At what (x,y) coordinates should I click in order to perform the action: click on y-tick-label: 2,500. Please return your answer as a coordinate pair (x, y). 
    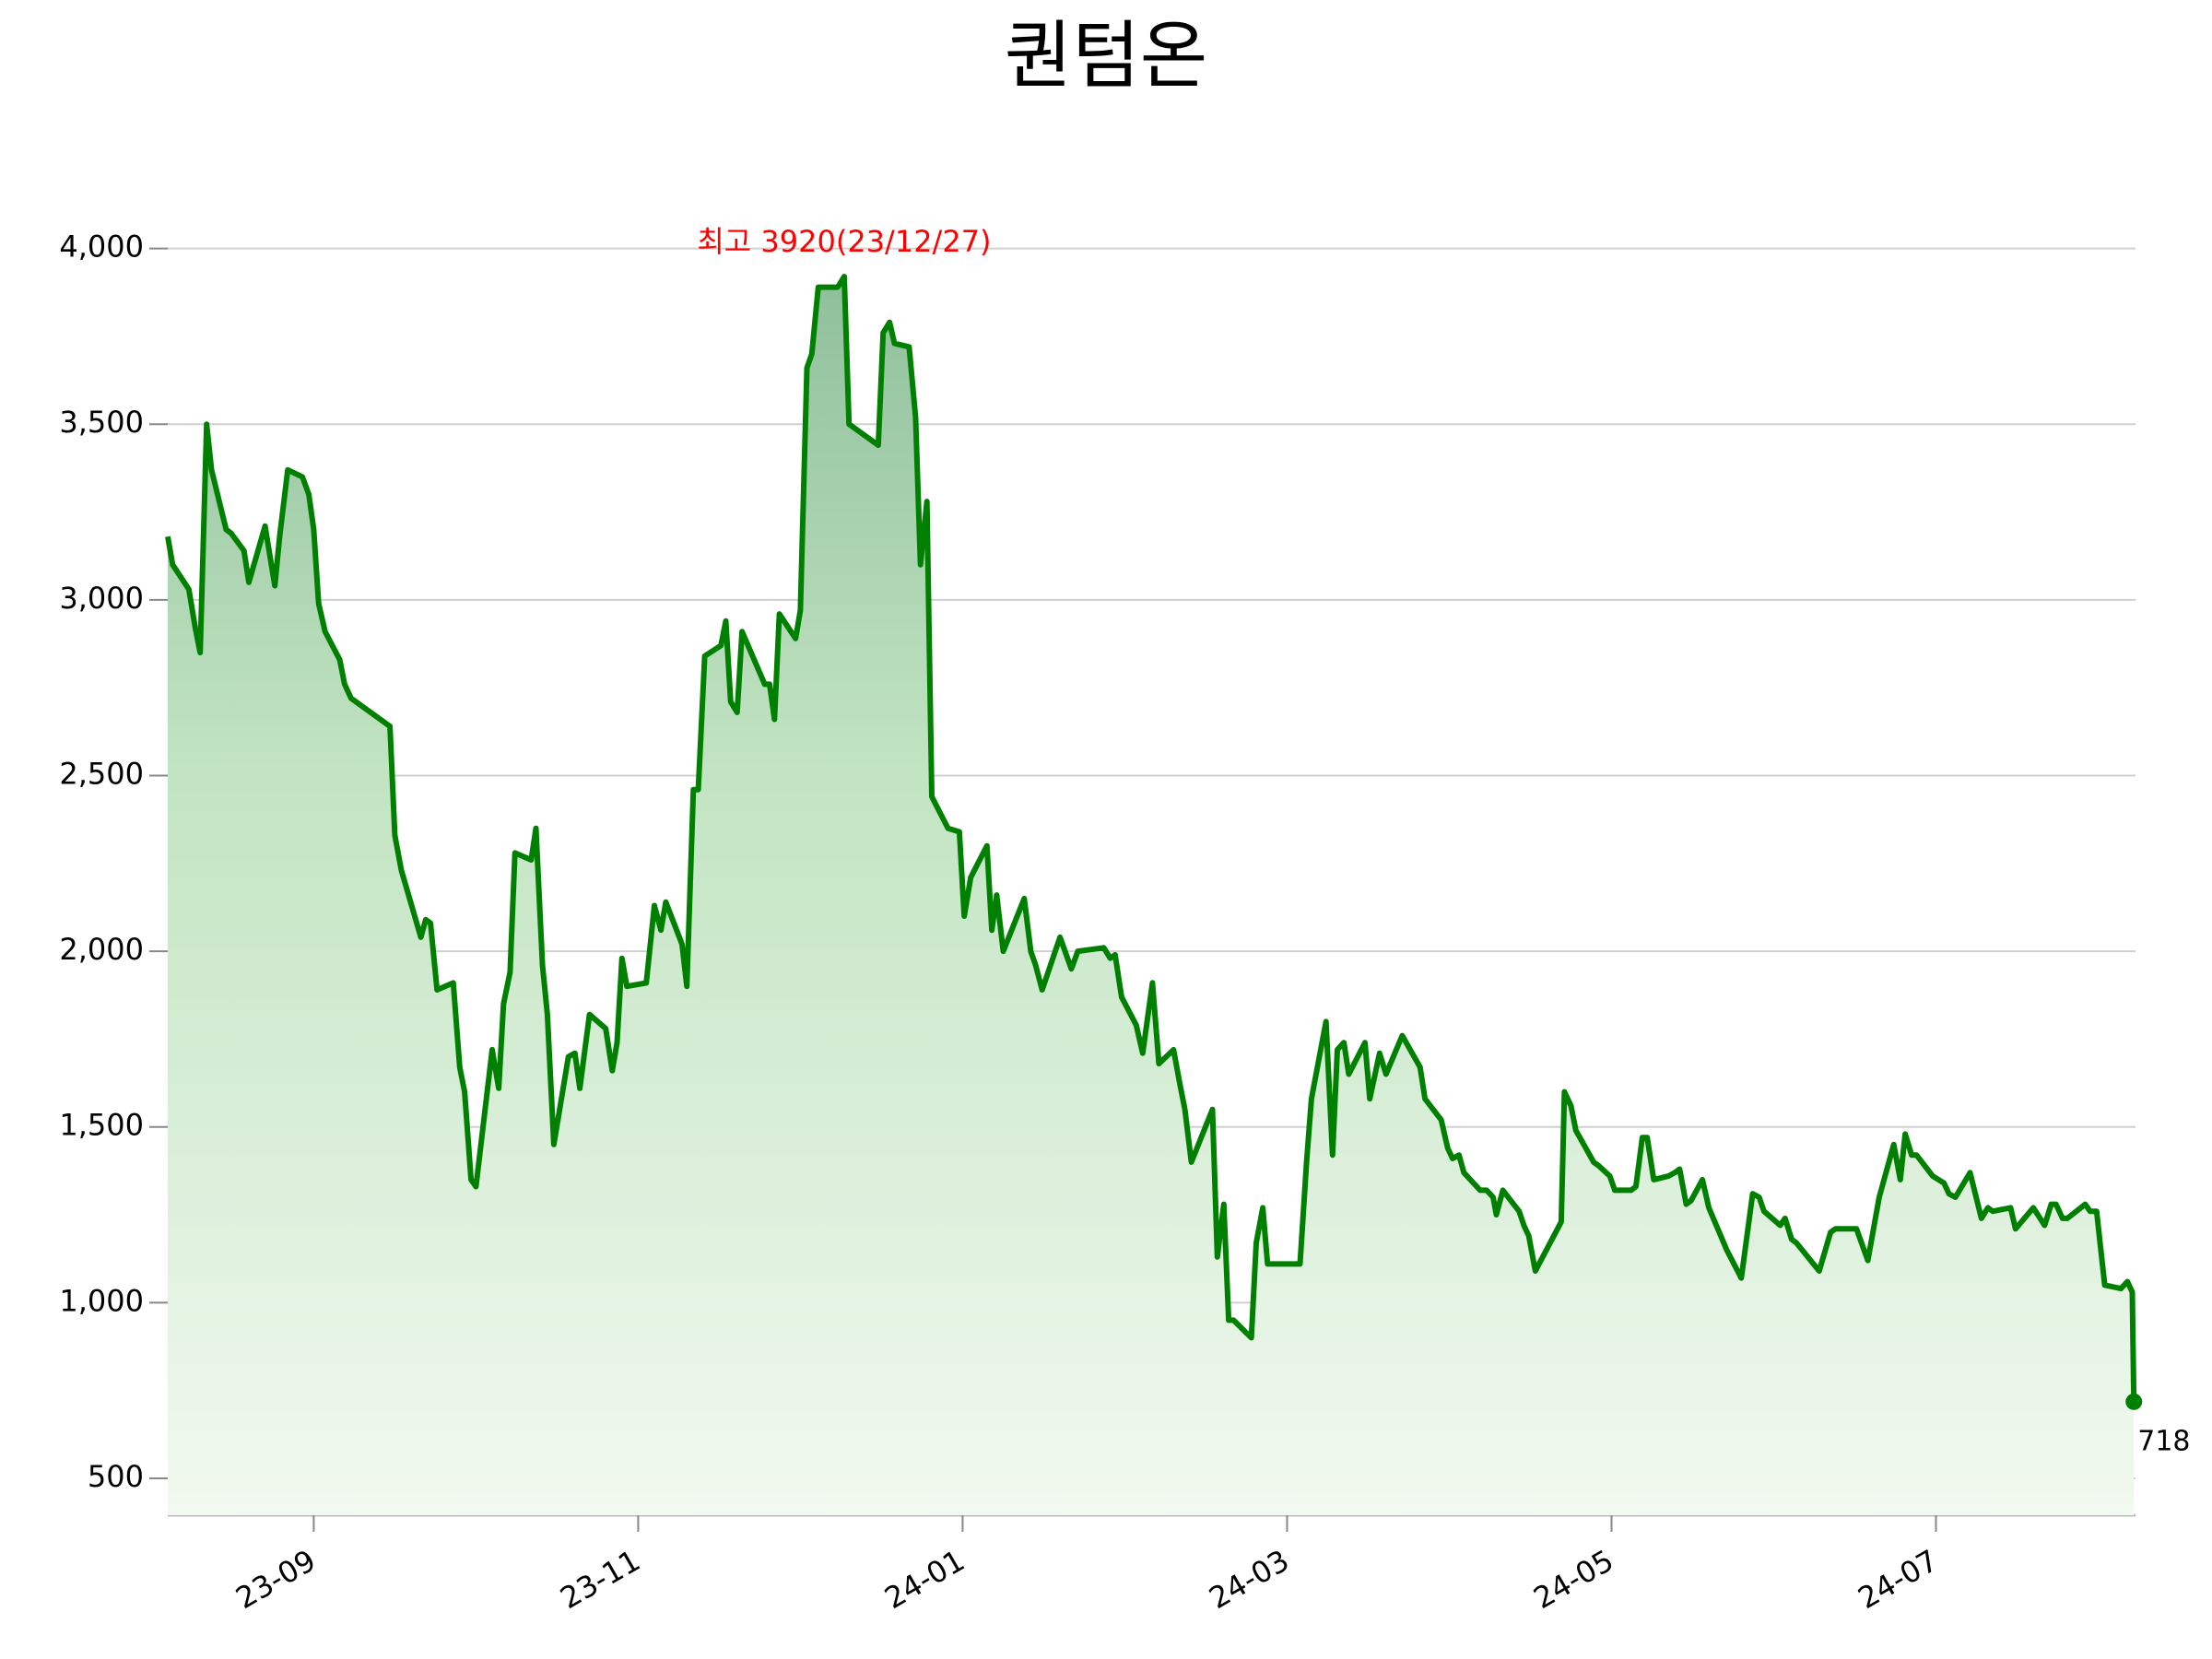
    Looking at the image, I should click on (101, 773).